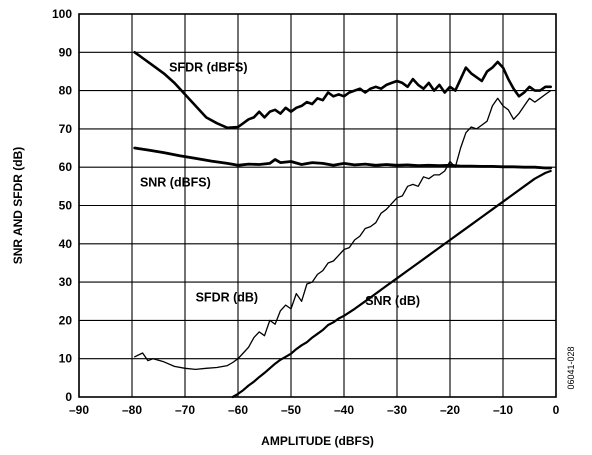 Image resolution: width=592 pixels, height=455 pixels. What do you see at coordinates (185, 410) in the screenshot?
I see `x-tick-label-2: –70` at bounding box center [185, 410].